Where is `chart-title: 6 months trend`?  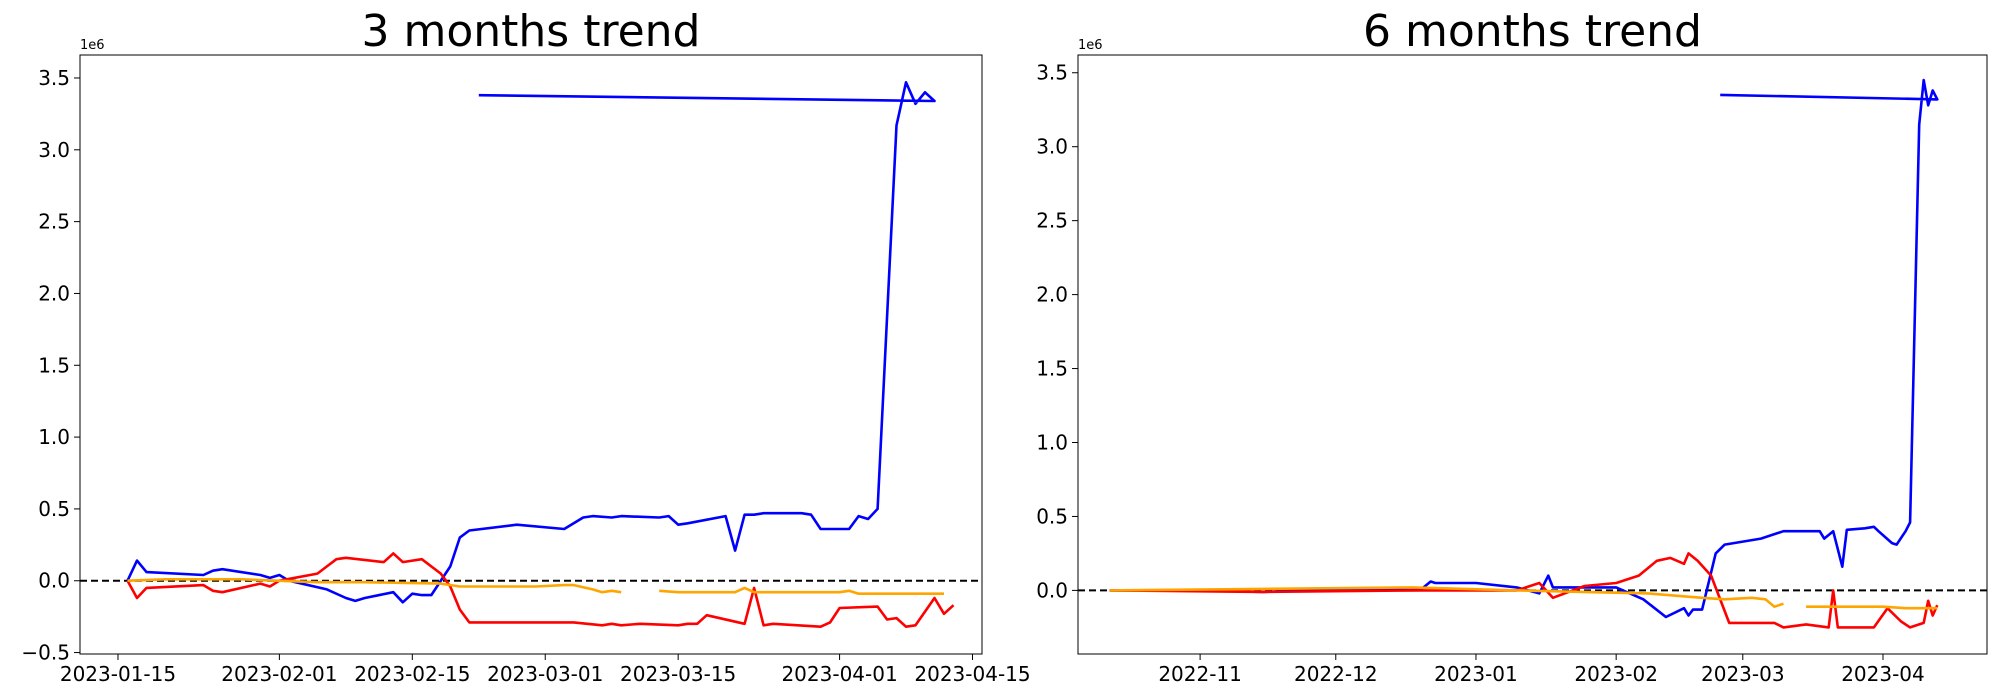
chart-title: 6 months trend is located at coordinates (1532, 31).